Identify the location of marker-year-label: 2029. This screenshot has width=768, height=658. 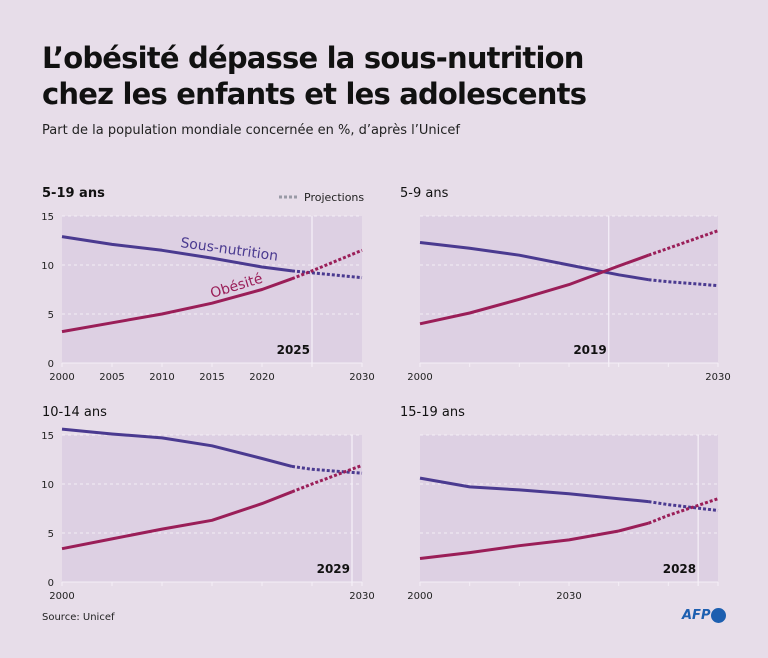
(333, 569).